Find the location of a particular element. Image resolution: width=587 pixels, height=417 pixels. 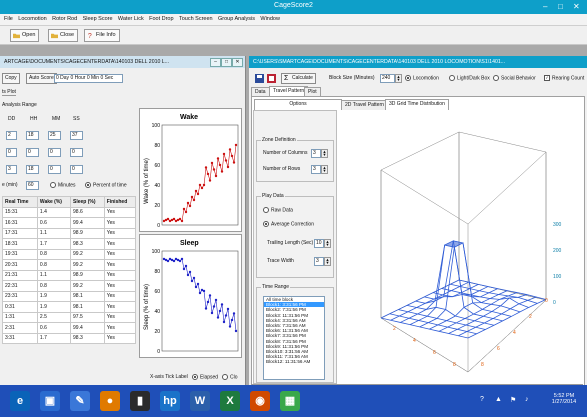

excel-icon: X is located at coordinates (230, 401).